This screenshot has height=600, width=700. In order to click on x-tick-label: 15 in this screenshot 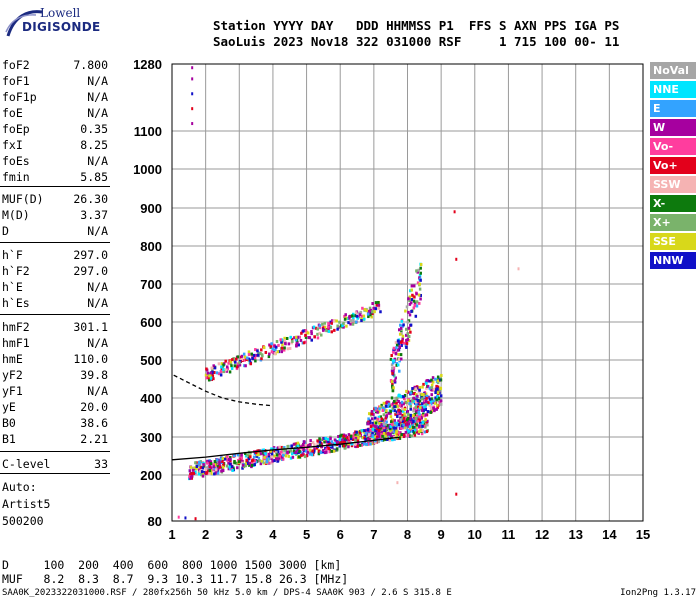, I will do `click(643, 534)`.